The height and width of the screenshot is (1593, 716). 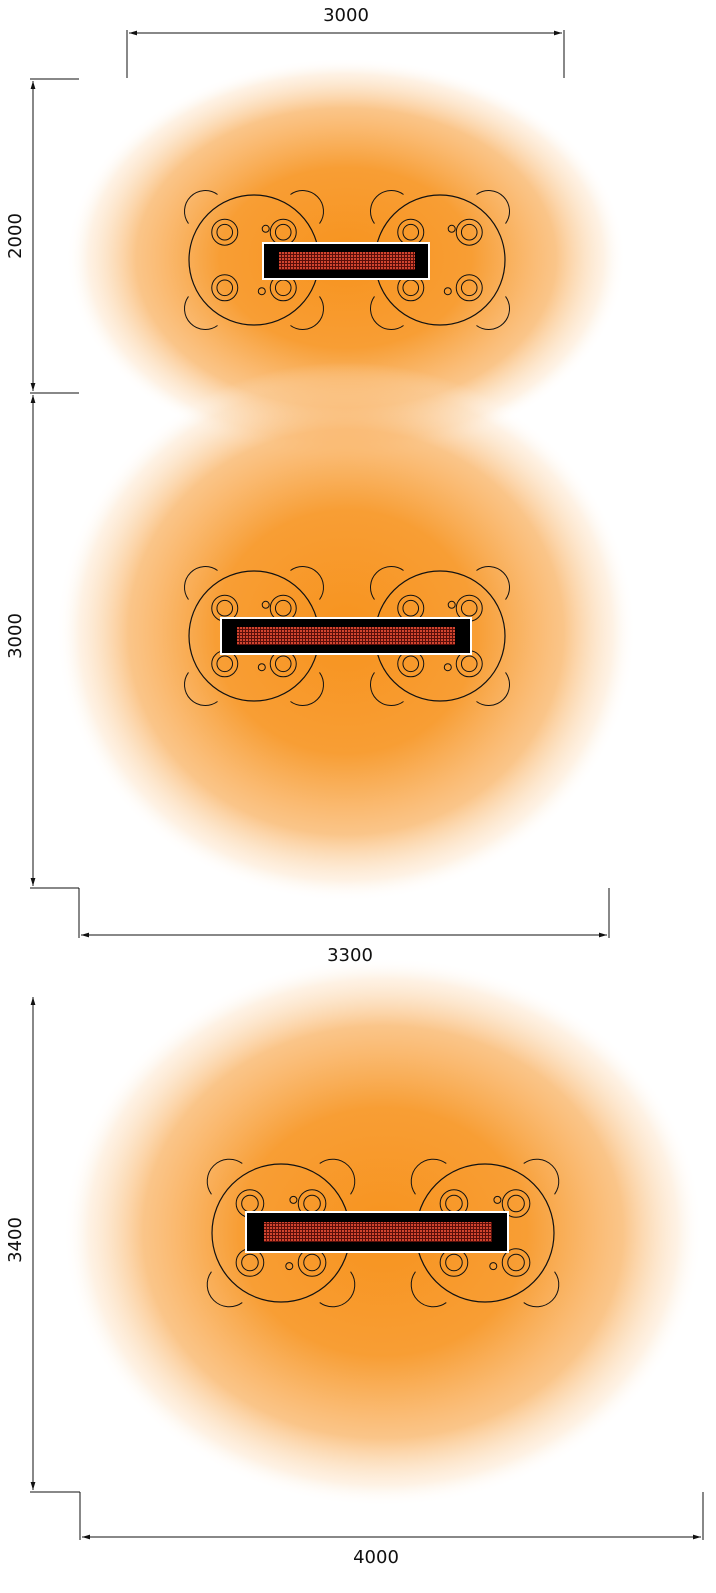 What do you see at coordinates (376, 1557) in the screenshot?
I see `dim-bottom-width: 4000` at bounding box center [376, 1557].